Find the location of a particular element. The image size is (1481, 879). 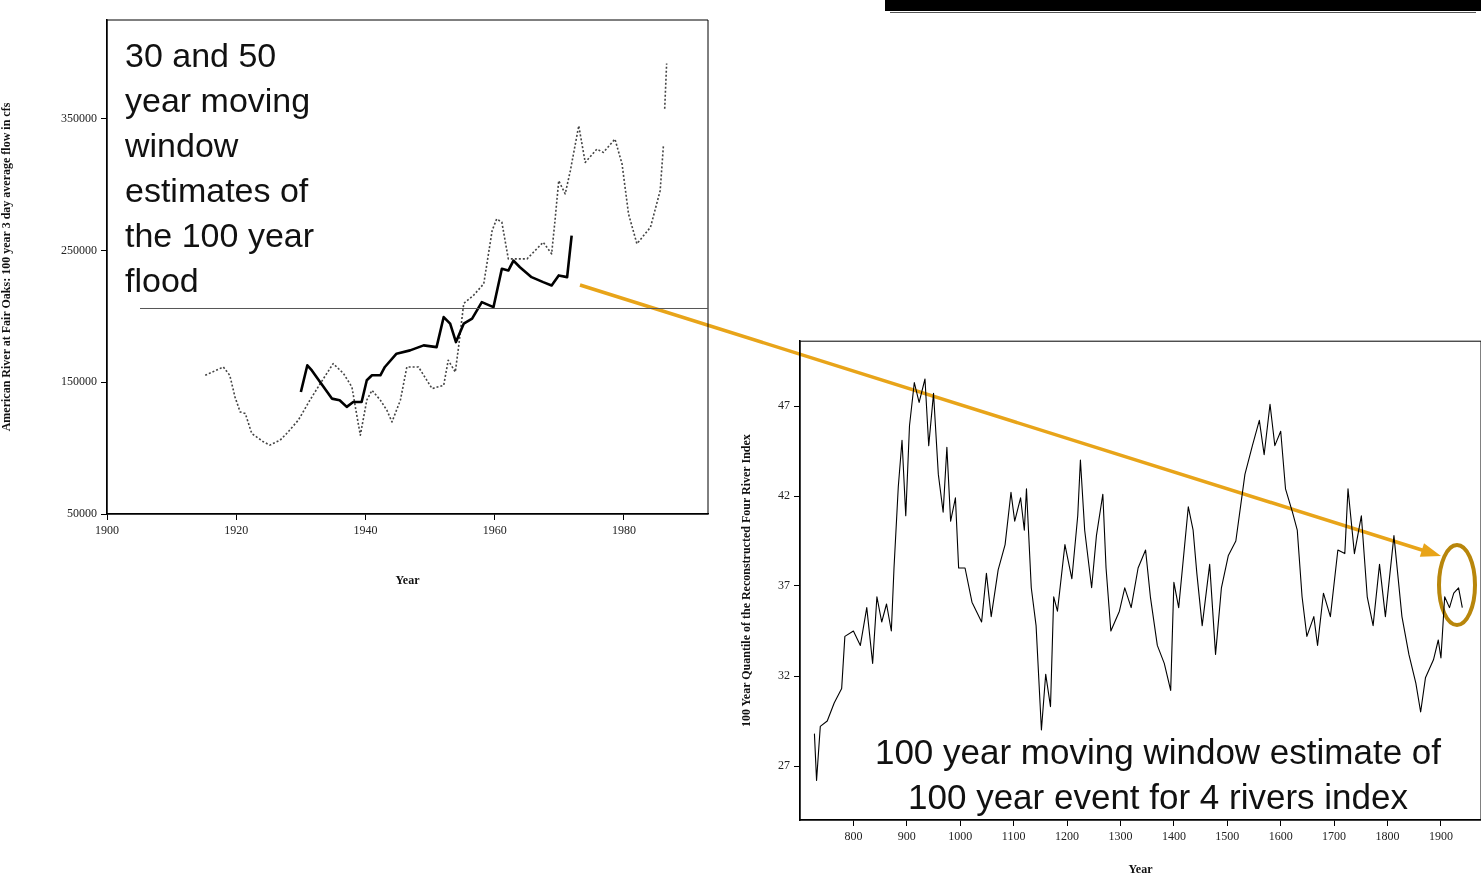

x-tick-label: 1600 is located at coordinates (1280, 836).